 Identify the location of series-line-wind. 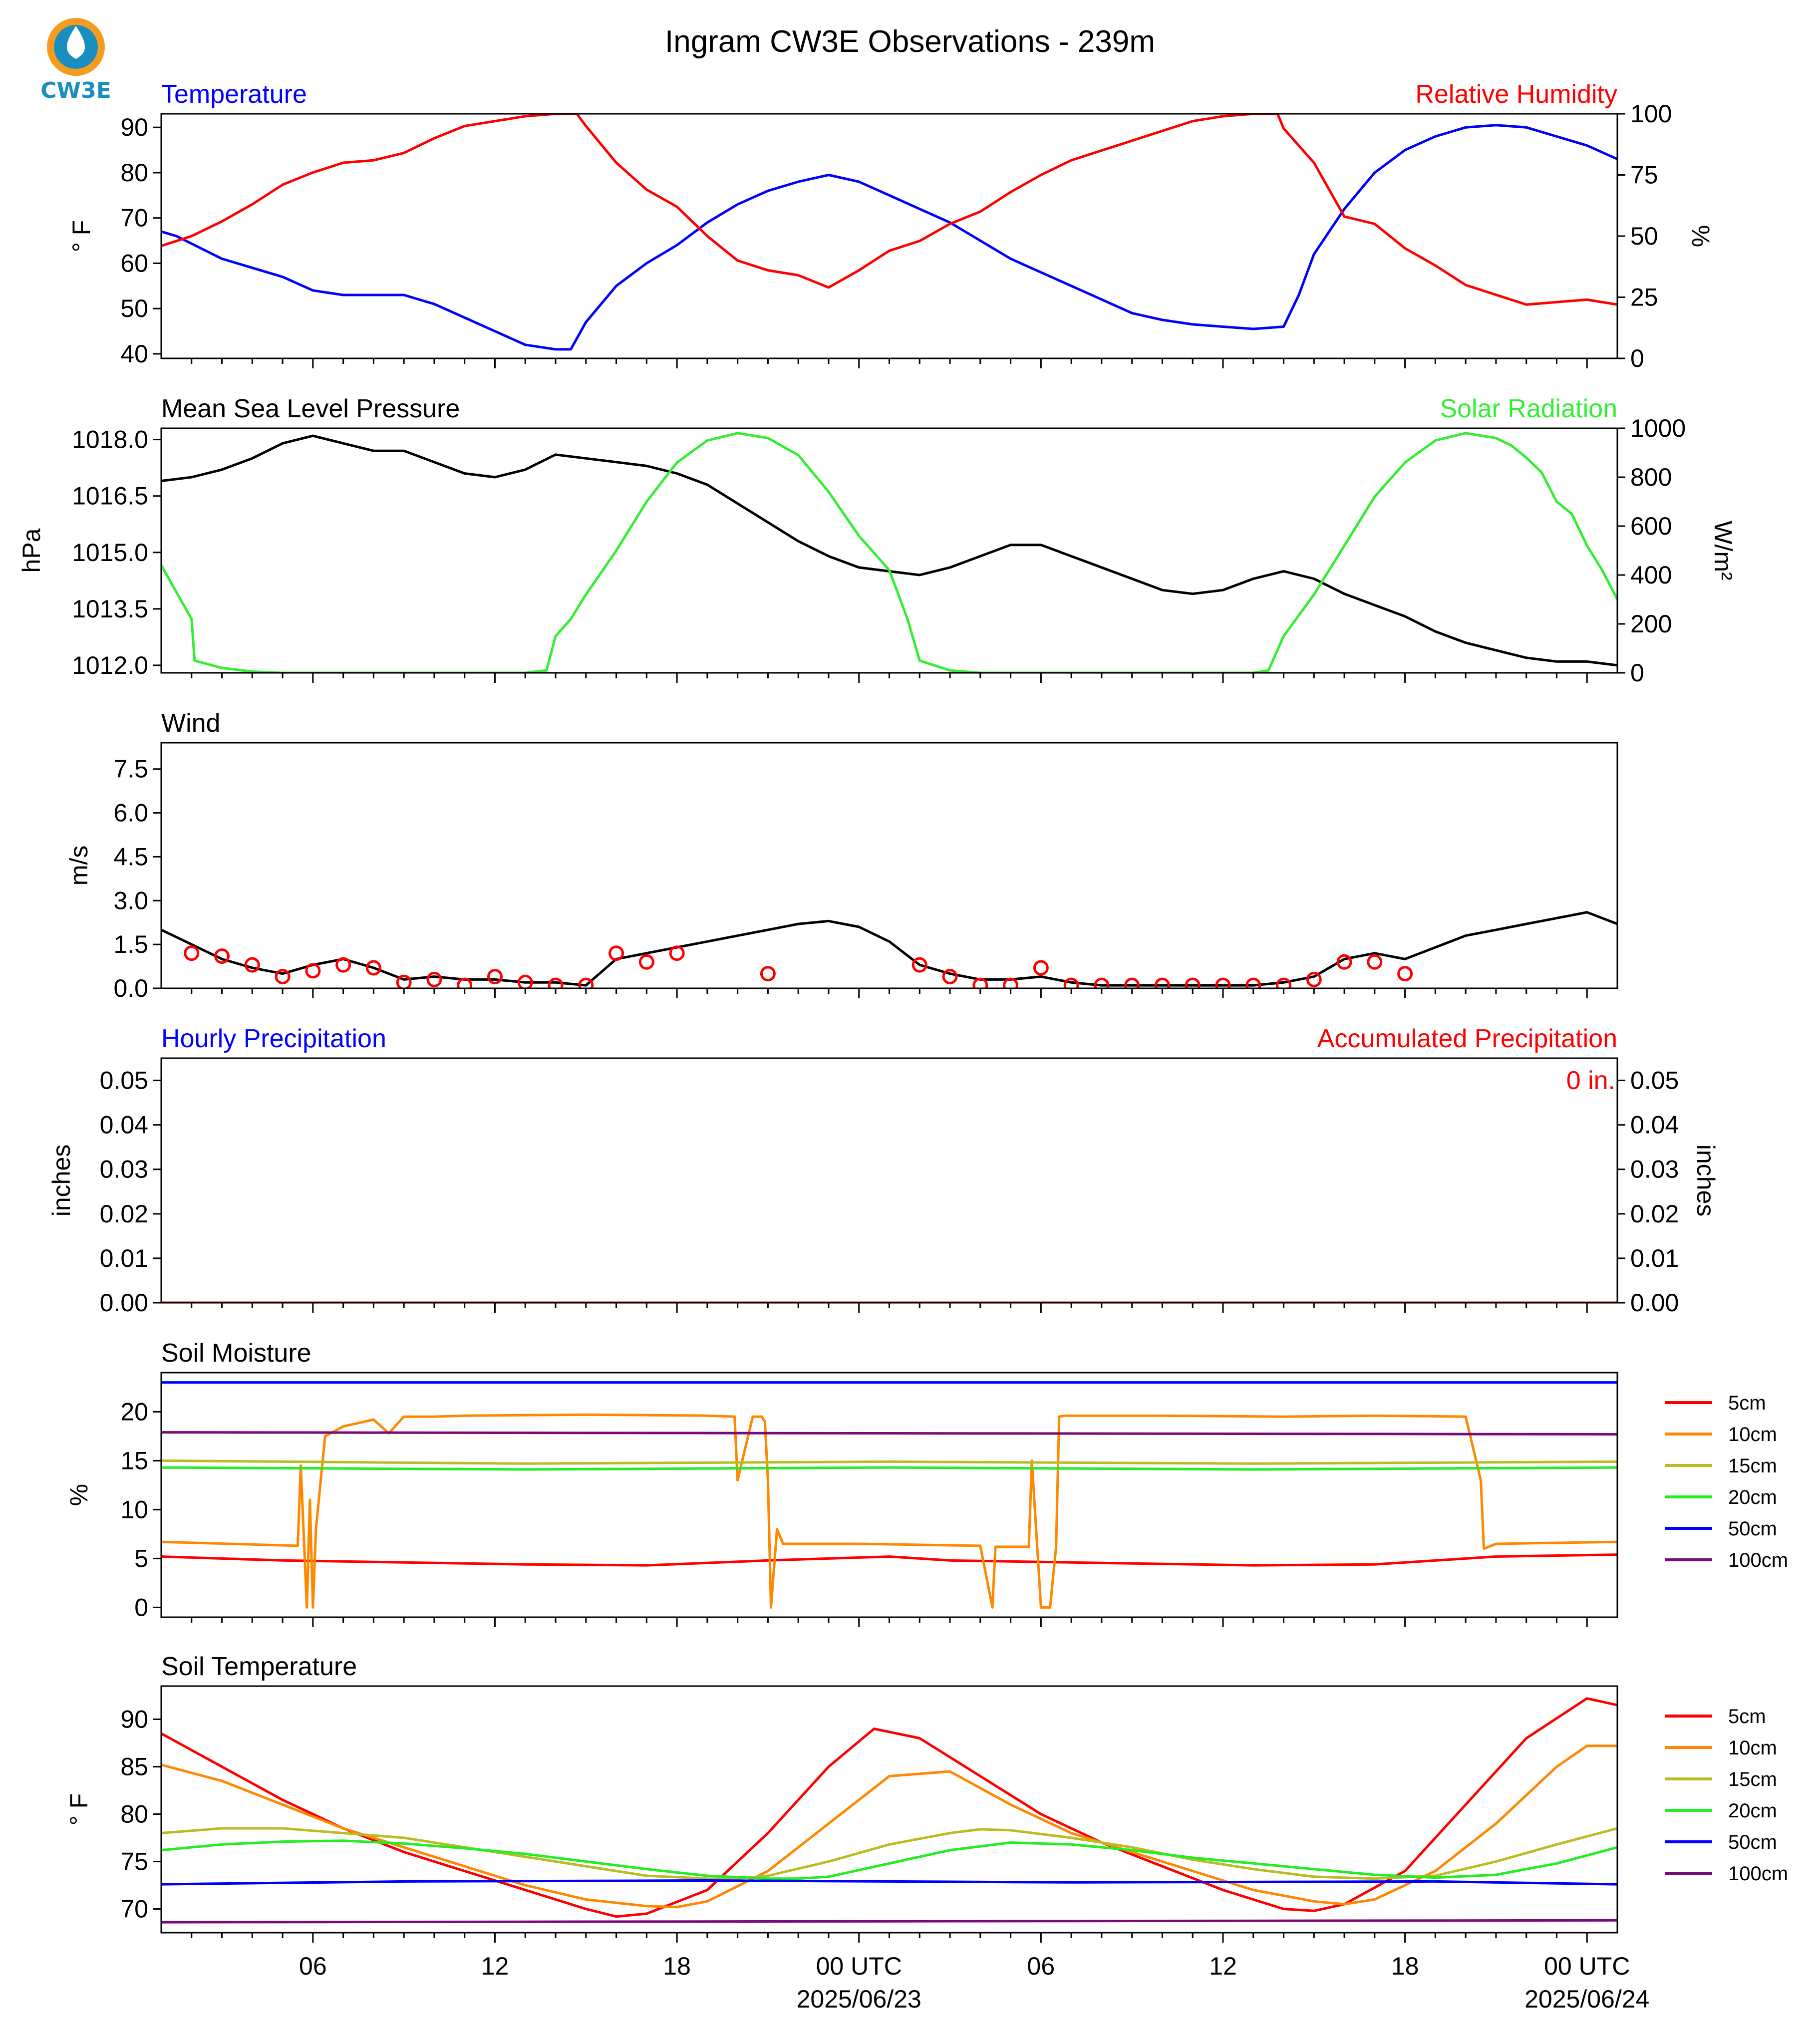
(889, 949).